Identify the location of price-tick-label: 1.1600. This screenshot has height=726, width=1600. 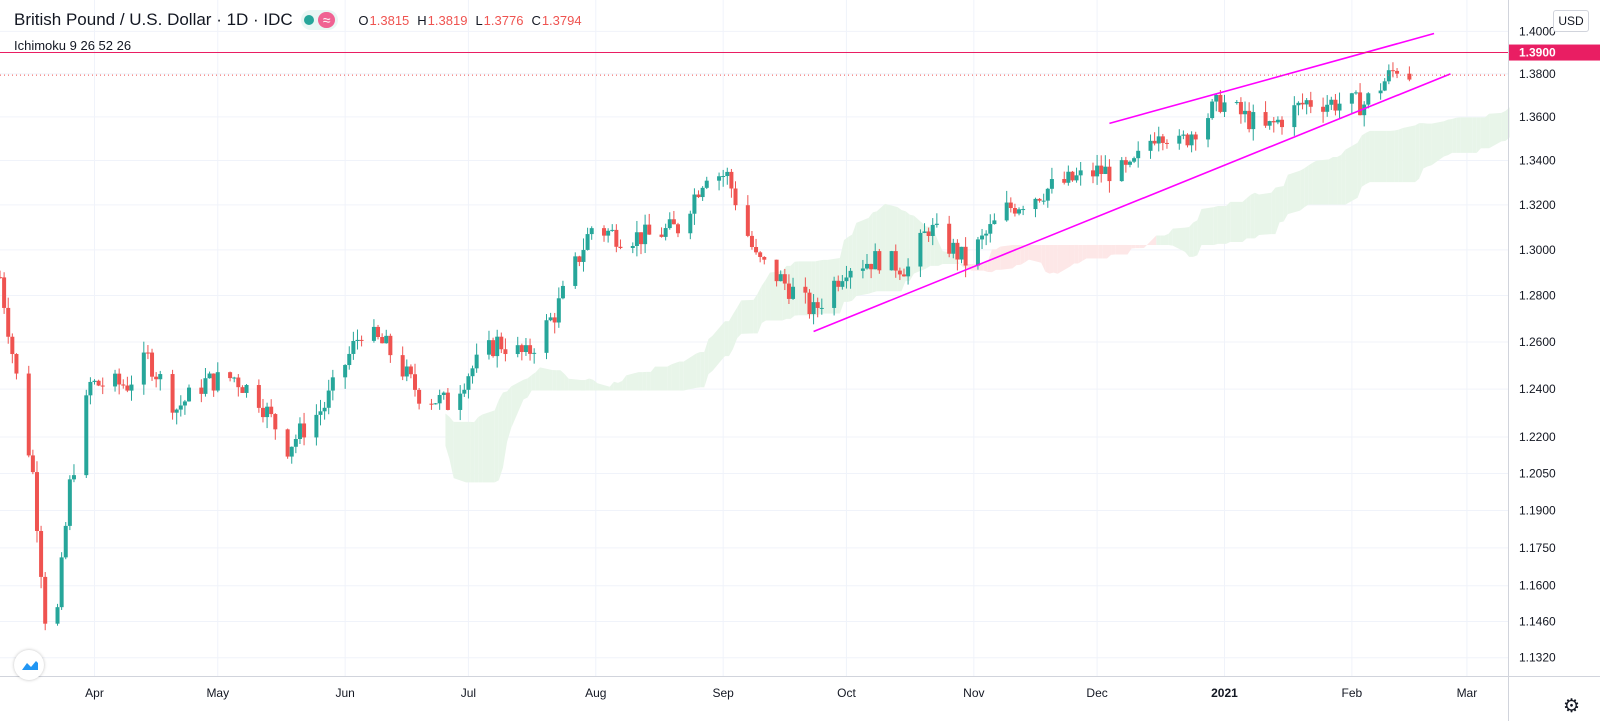
(1537, 586).